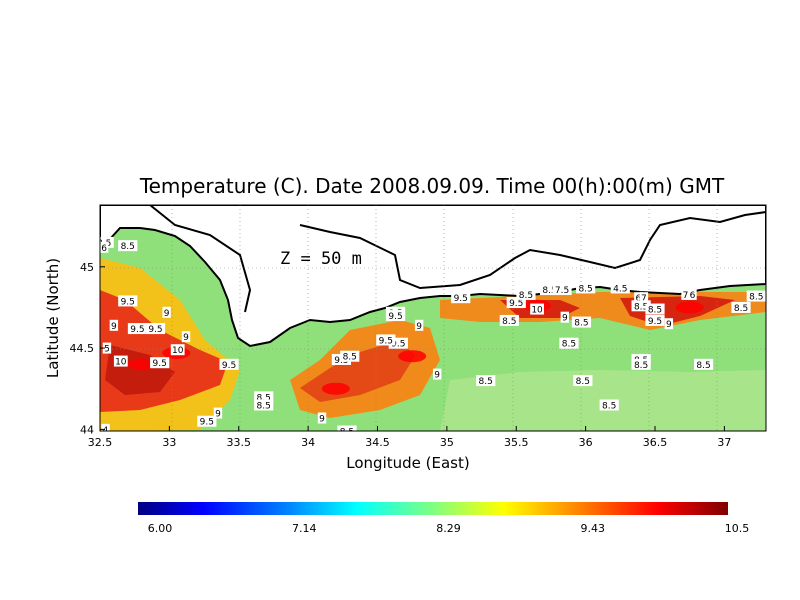 The width and height of the screenshot is (800, 600). I want to click on y-axis-ticks: 44 44.5 45, so click(87, 348).